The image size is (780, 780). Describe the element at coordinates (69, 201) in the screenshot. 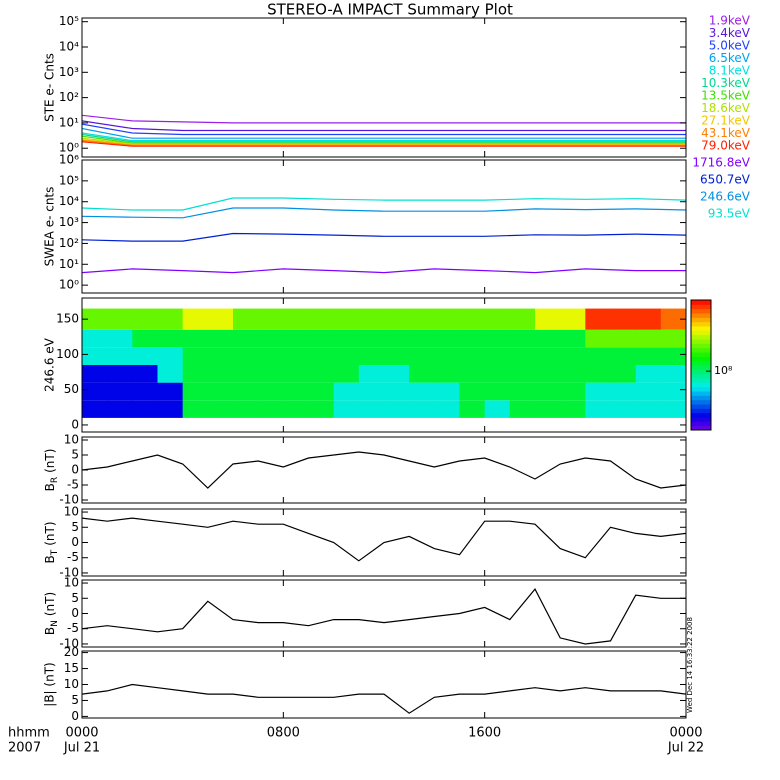

I see `y-tick-label: 10⁴` at that location.